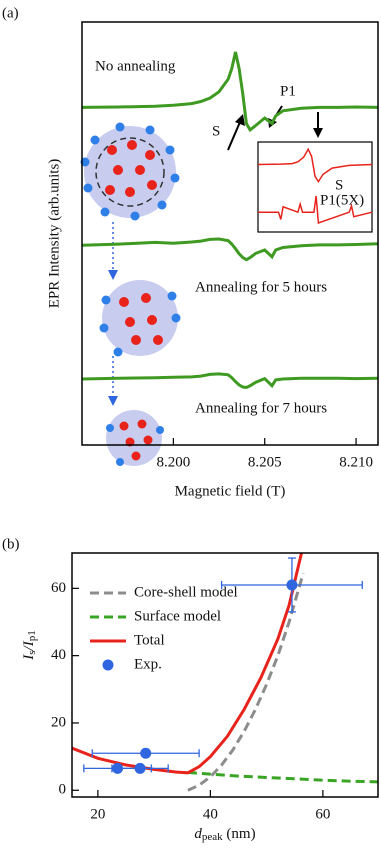  What do you see at coordinates (230, 491) in the screenshot?
I see `x-axis-label: Magnetic field (T)` at bounding box center [230, 491].